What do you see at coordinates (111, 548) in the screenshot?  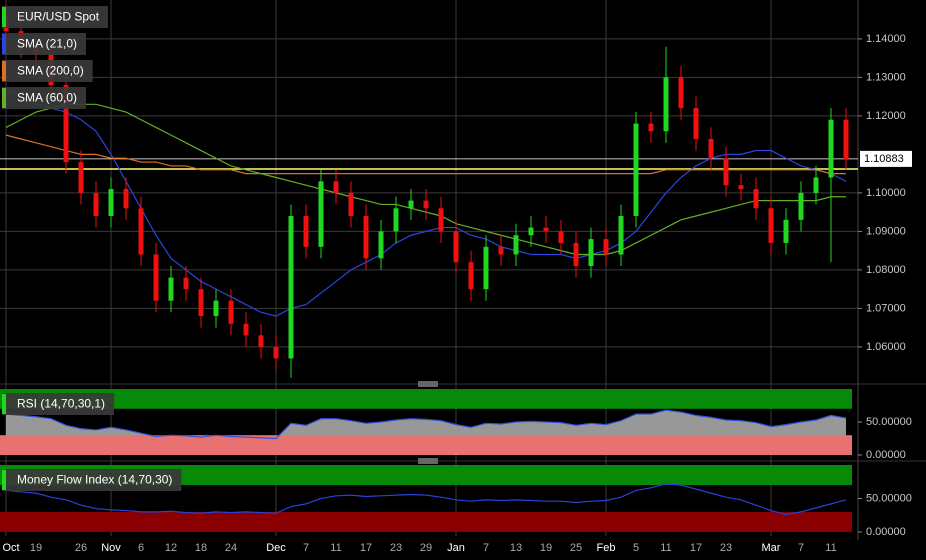 I see `x-tick-label: Nov` at bounding box center [111, 548].